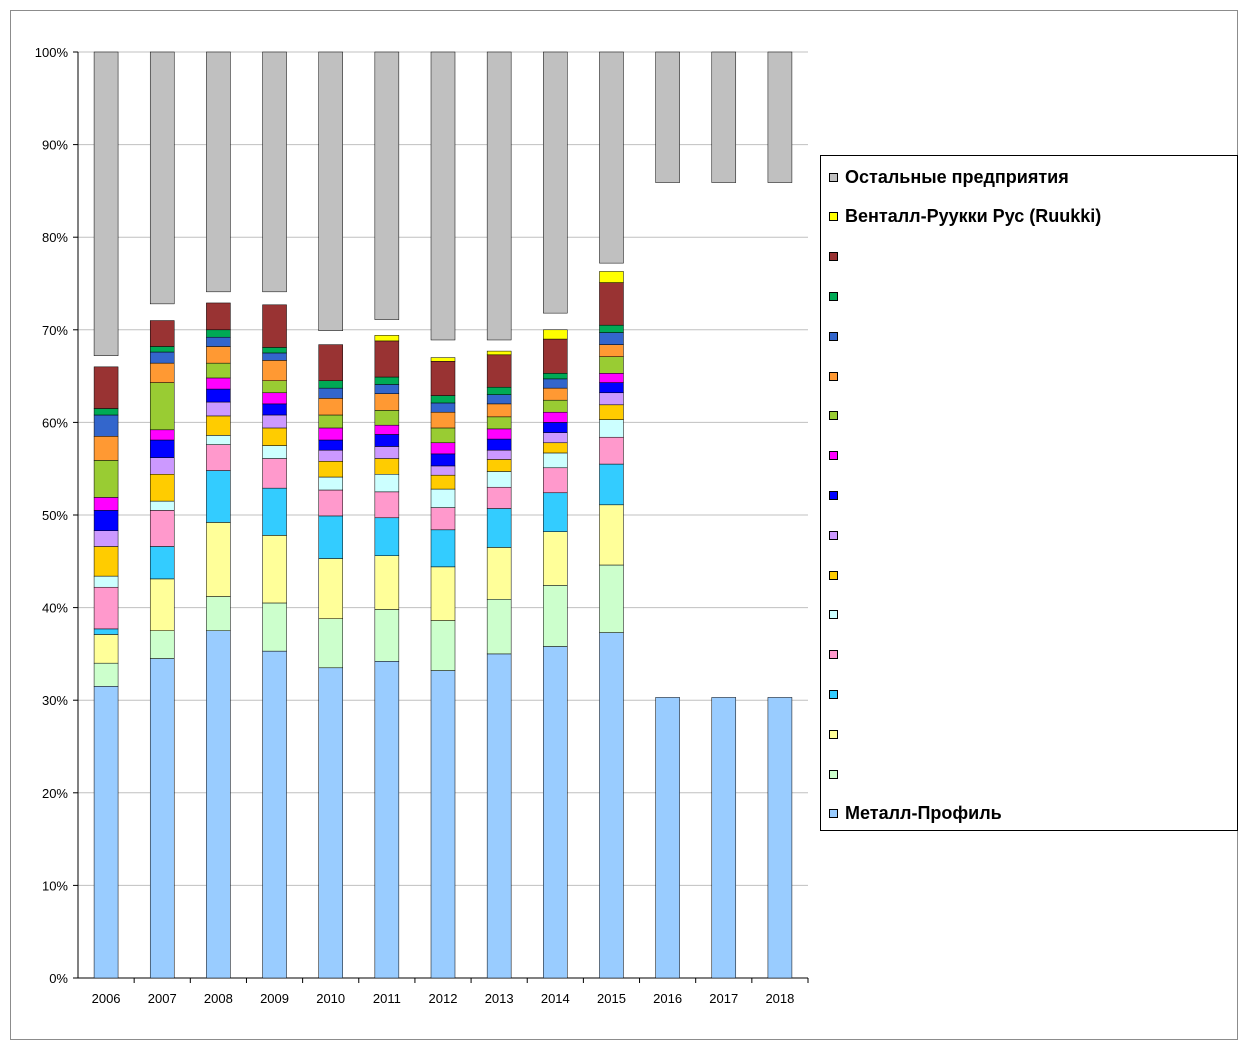 The image size is (1248, 1044). I want to click on y-tick-label: 30%, so click(55, 700).